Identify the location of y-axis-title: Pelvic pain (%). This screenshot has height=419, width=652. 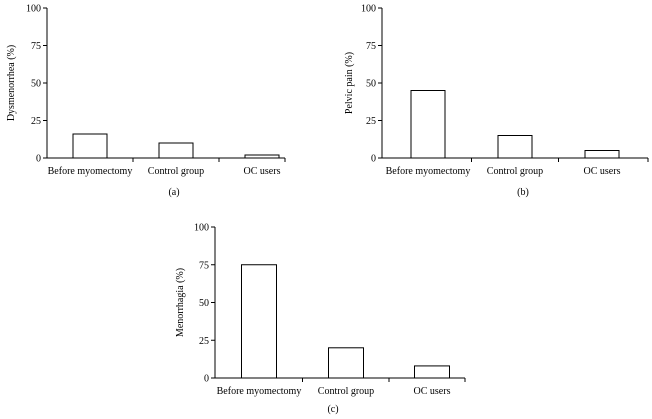
(349, 83).